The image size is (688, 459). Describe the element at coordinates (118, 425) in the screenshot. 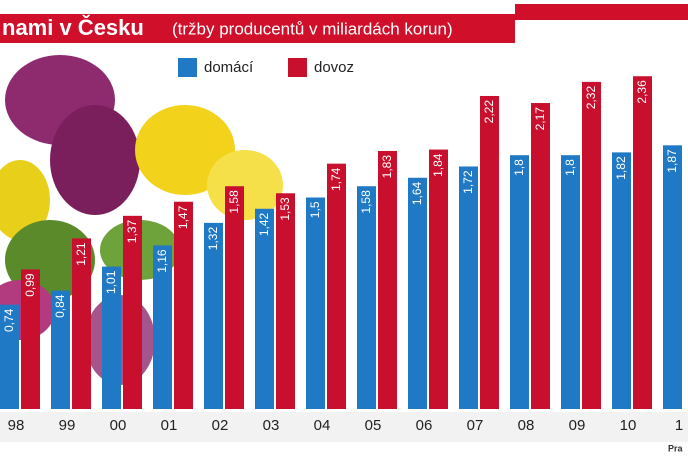

I see `x-tick-label: 00` at that location.